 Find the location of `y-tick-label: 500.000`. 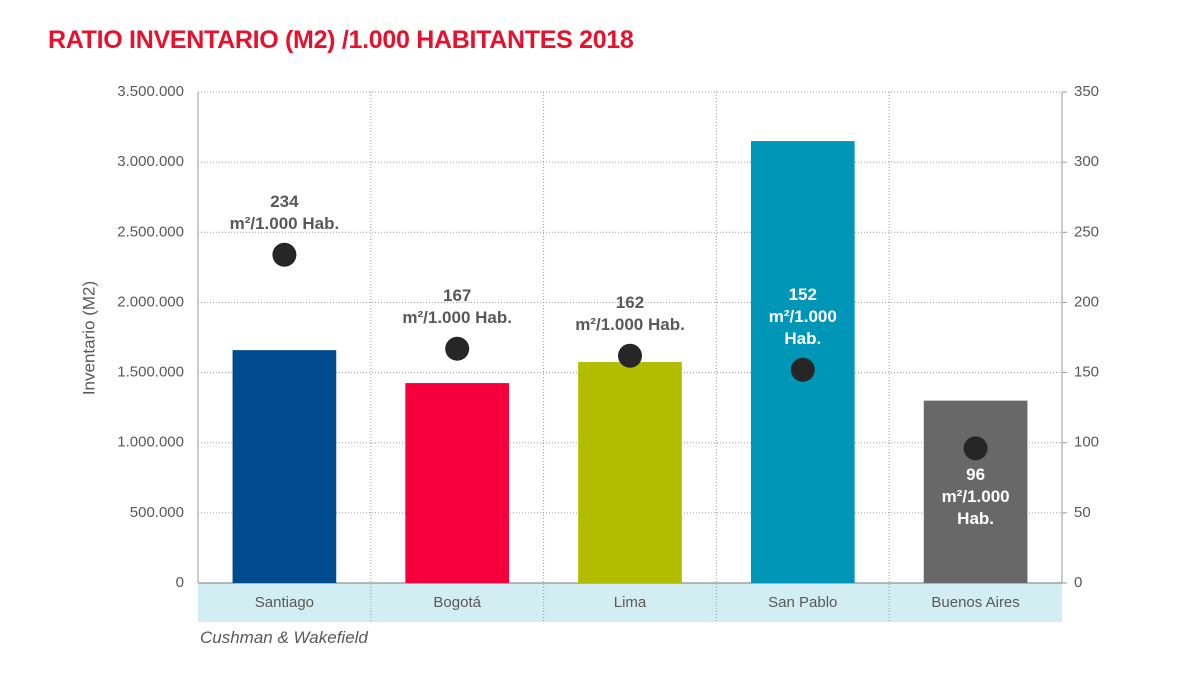

y-tick-label: 500.000 is located at coordinates (157, 512).